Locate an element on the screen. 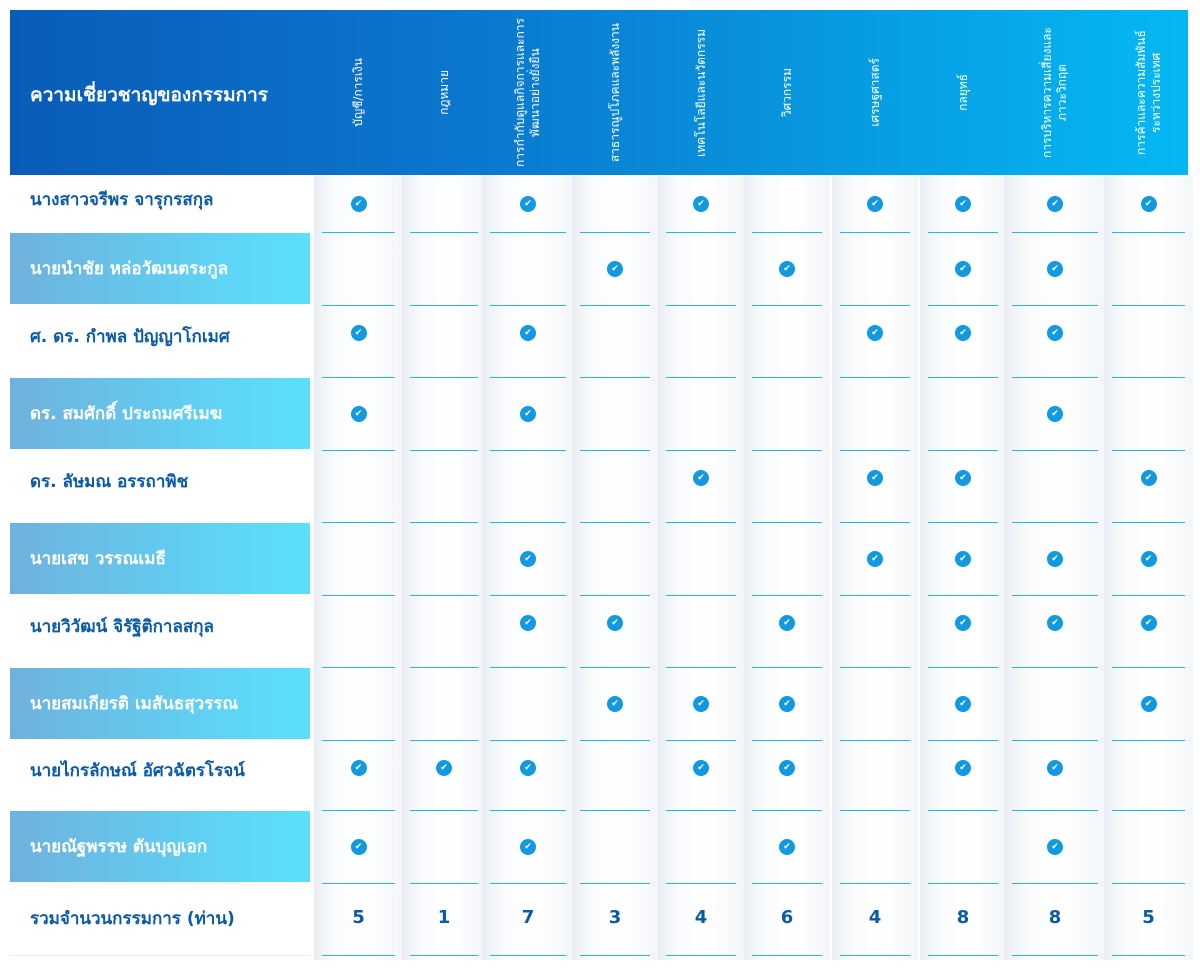 The width and height of the screenshot is (1200, 971). column-total: 4 is located at coordinates (875, 917).